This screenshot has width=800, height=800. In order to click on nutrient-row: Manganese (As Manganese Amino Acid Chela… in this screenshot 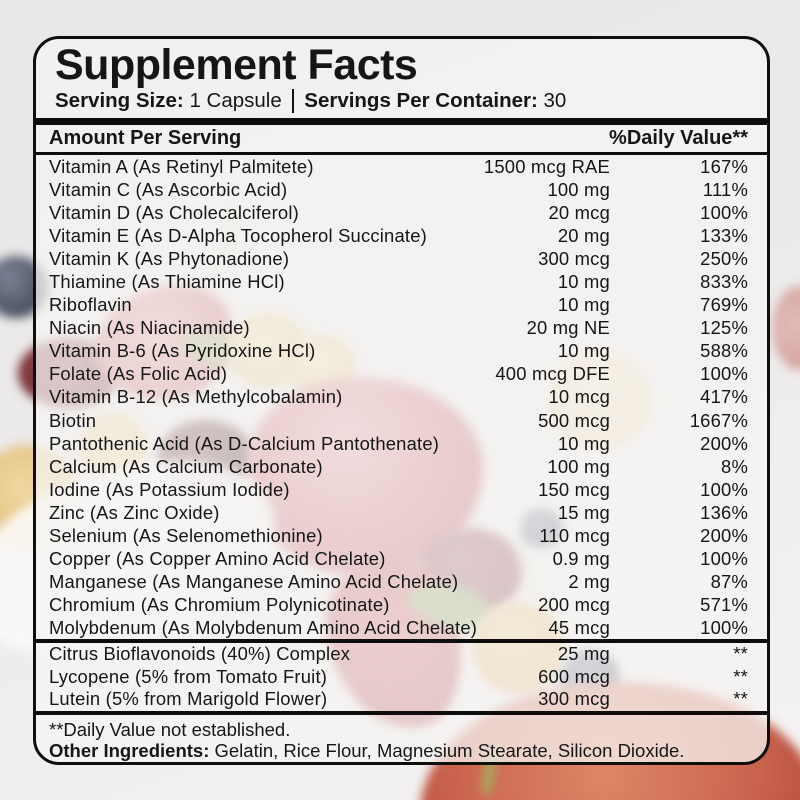, I will do `click(401, 581)`.